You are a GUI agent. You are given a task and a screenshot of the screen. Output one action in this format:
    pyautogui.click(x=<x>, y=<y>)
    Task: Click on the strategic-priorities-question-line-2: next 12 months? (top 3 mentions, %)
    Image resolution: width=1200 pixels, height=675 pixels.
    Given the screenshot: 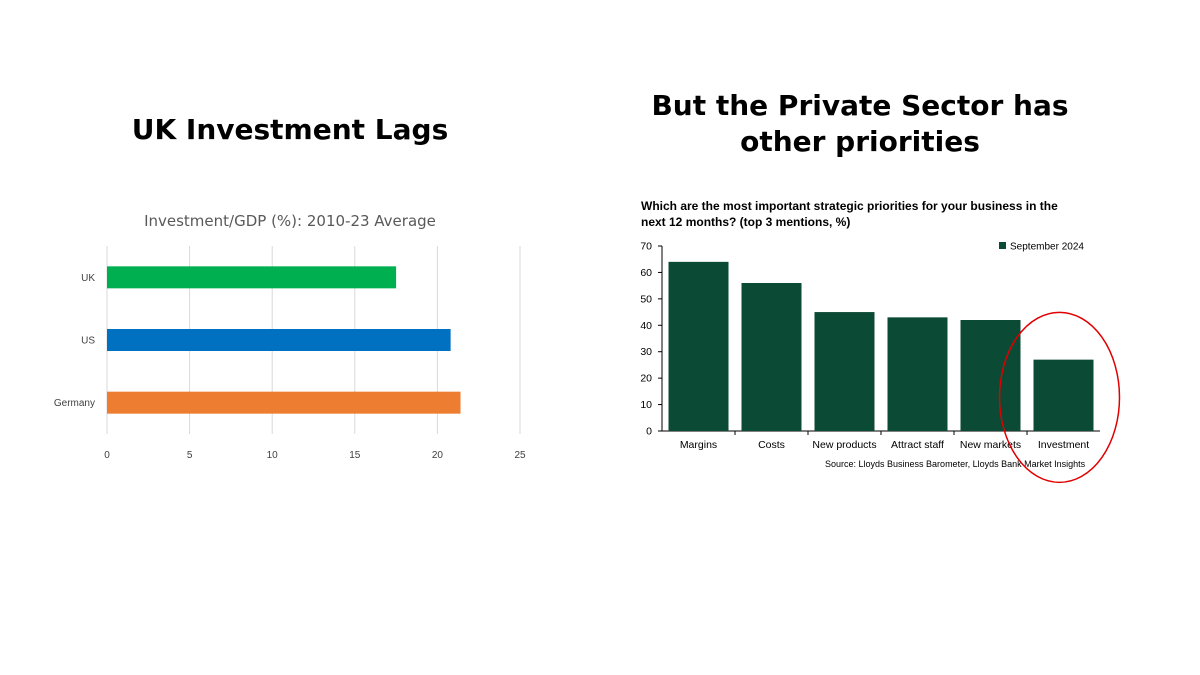 What is the action you would take?
    pyautogui.click(x=745, y=222)
    